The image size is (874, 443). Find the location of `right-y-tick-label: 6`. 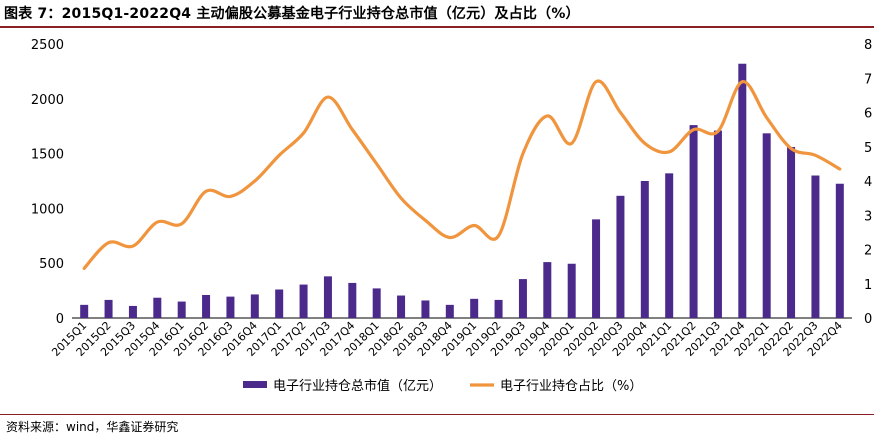

right-y-tick-label: 6 is located at coordinates (868, 114).